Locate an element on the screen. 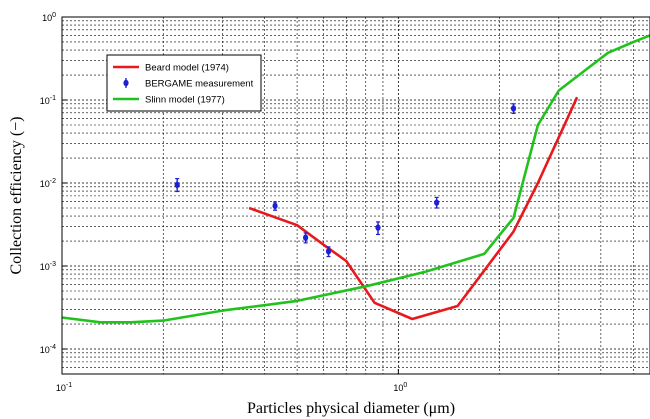 This screenshot has width=650, height=419. legend-entry-slinn-model-1977: Slinn model (1977) is located at coordinates (169, 100).